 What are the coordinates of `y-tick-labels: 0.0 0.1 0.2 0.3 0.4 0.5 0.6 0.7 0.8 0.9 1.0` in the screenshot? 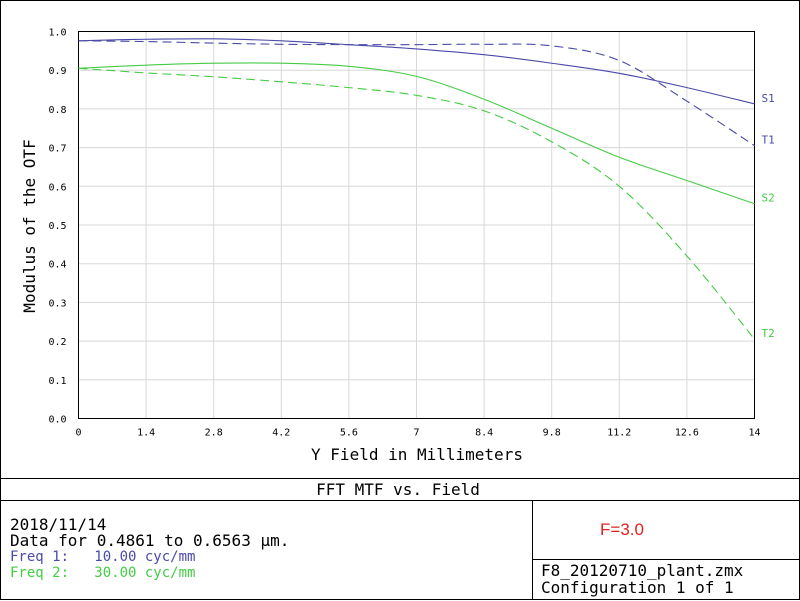 It's located at (57, 227).